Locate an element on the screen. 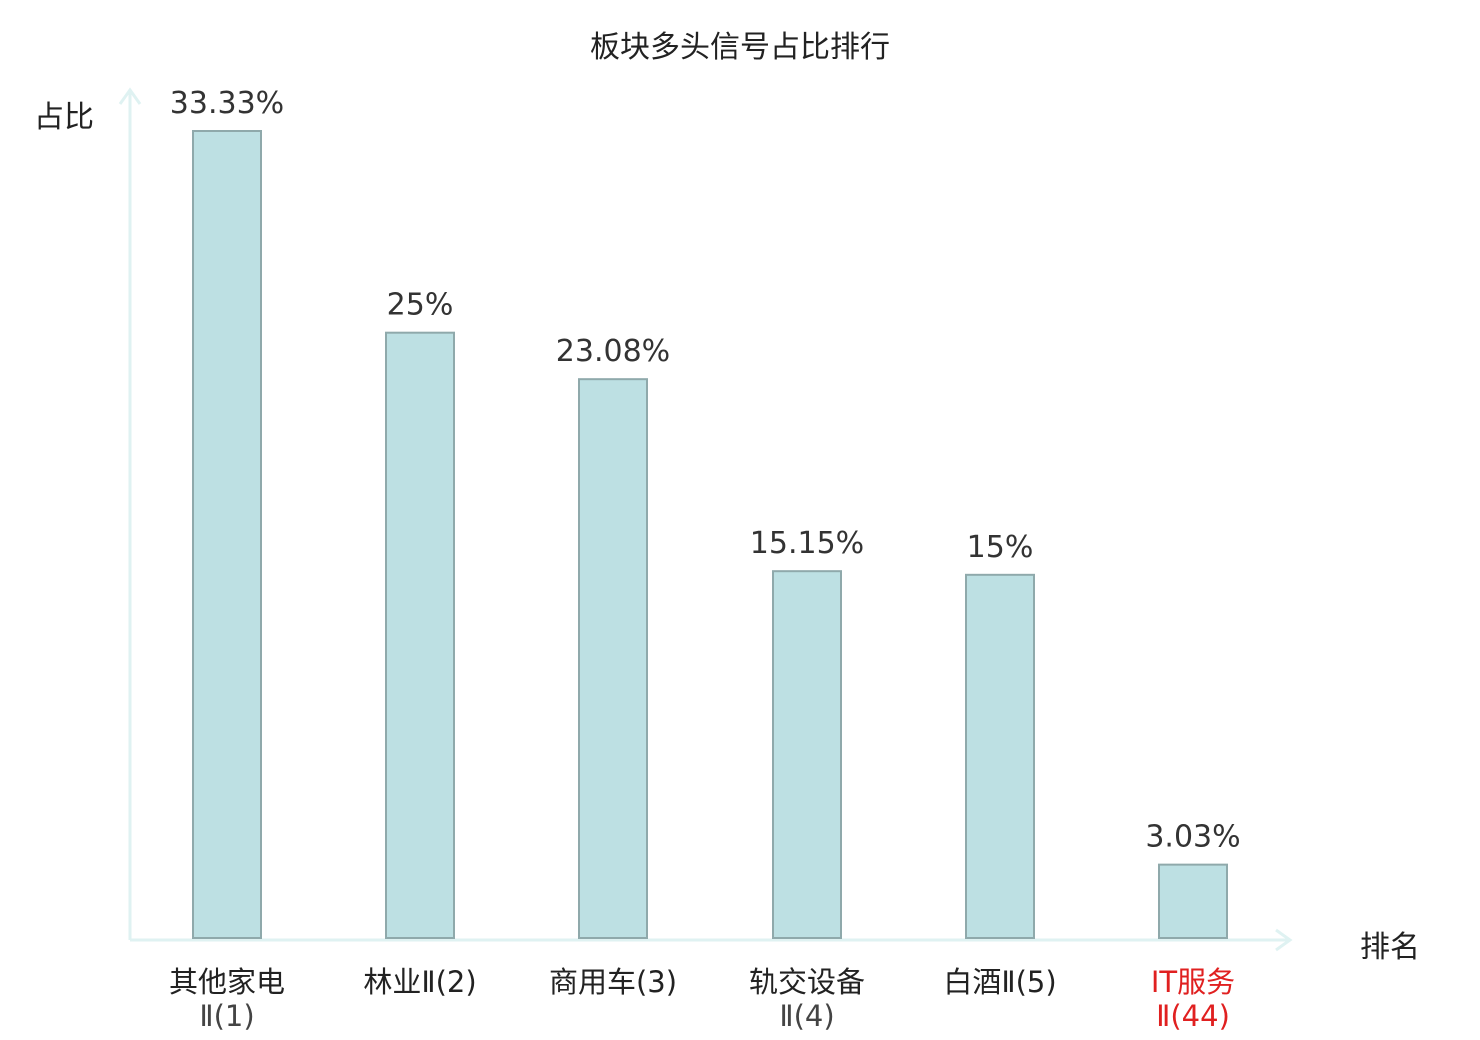 This screenshot has width=1480, height=1040. bar-value-label: 3.03% is located at coordinates (1192, 837).